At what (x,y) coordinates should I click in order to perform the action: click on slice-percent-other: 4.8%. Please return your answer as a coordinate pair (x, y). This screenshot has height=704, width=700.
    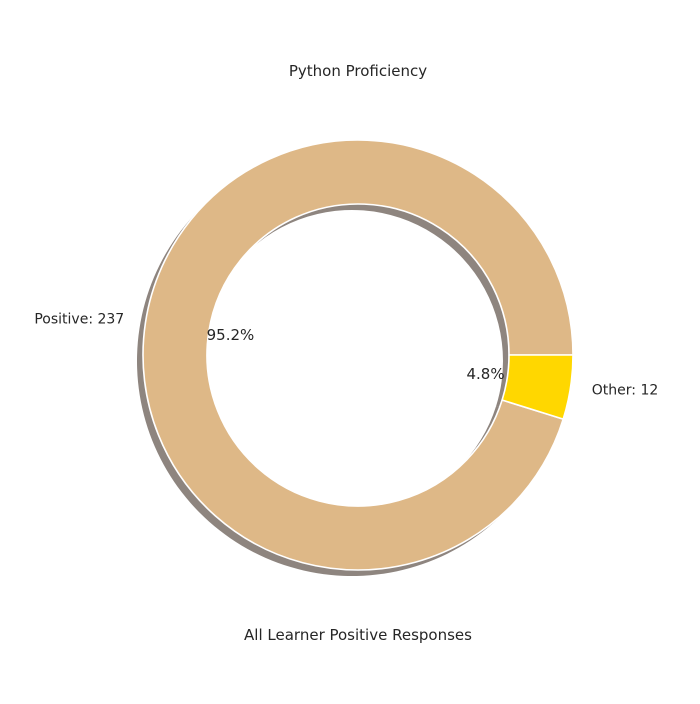
    Looking at the image, I should click on (485, 374).